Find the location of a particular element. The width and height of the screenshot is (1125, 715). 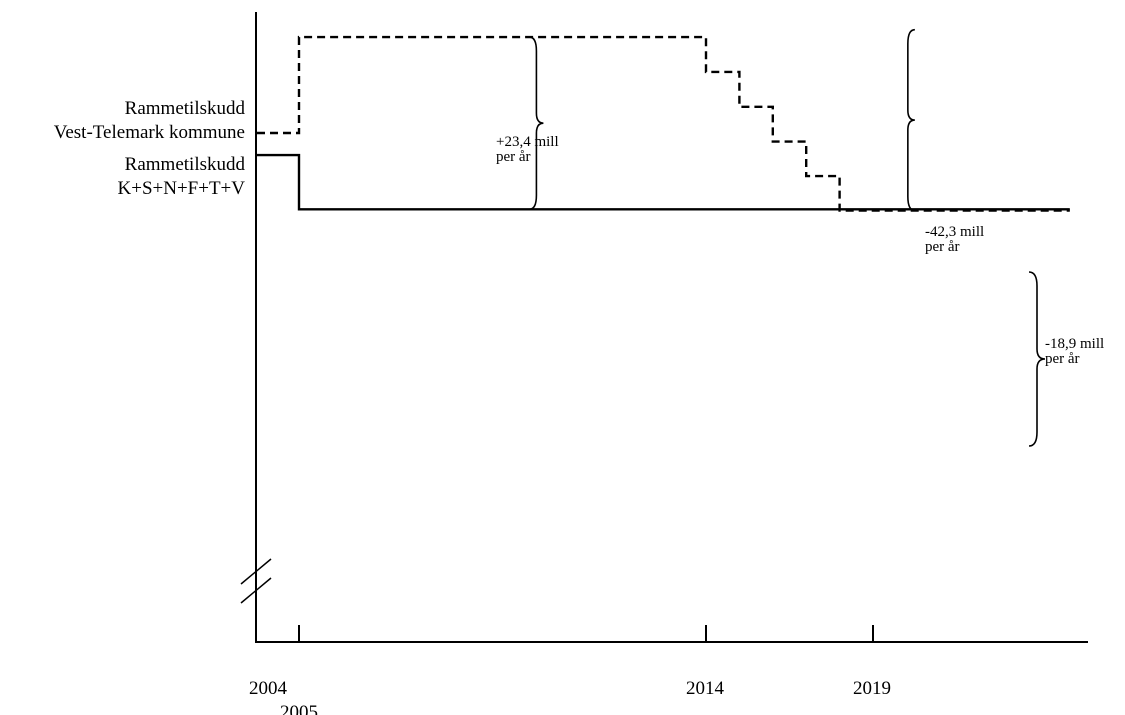

series-label: Vest-Telemark kommune is located at coordinates (149, 132).